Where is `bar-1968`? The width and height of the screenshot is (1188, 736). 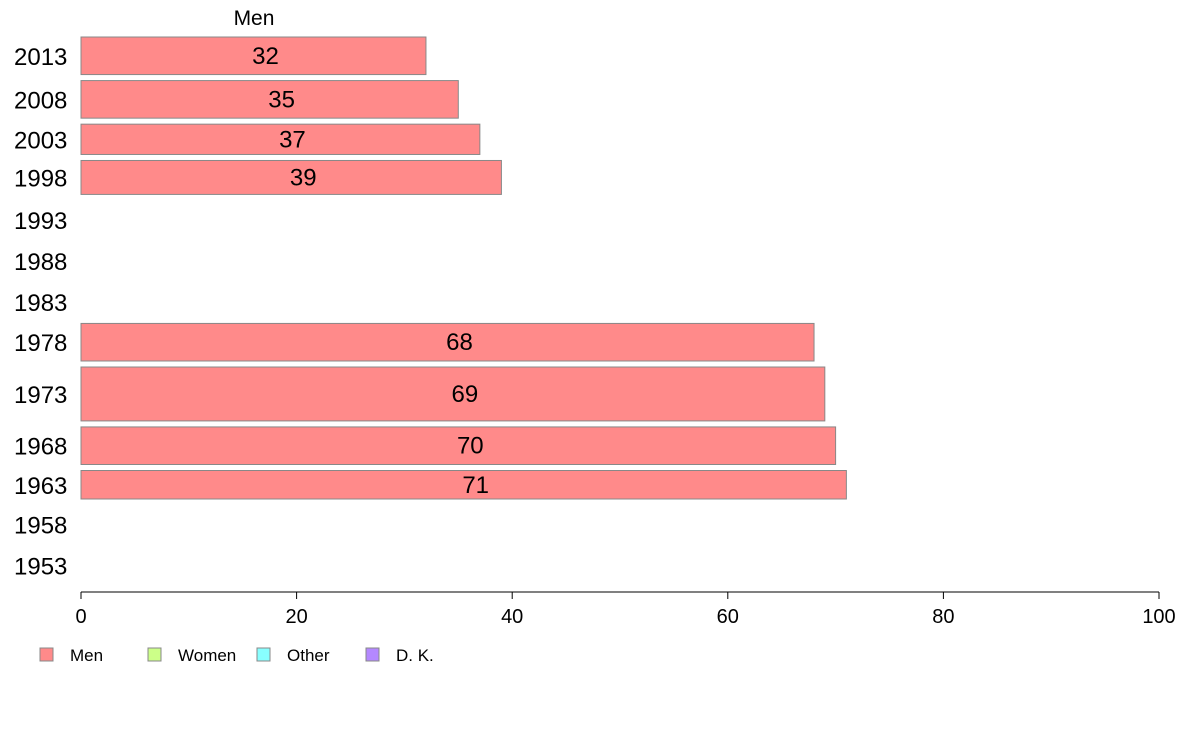
bar-1968 is located at coordinates (458, 445).